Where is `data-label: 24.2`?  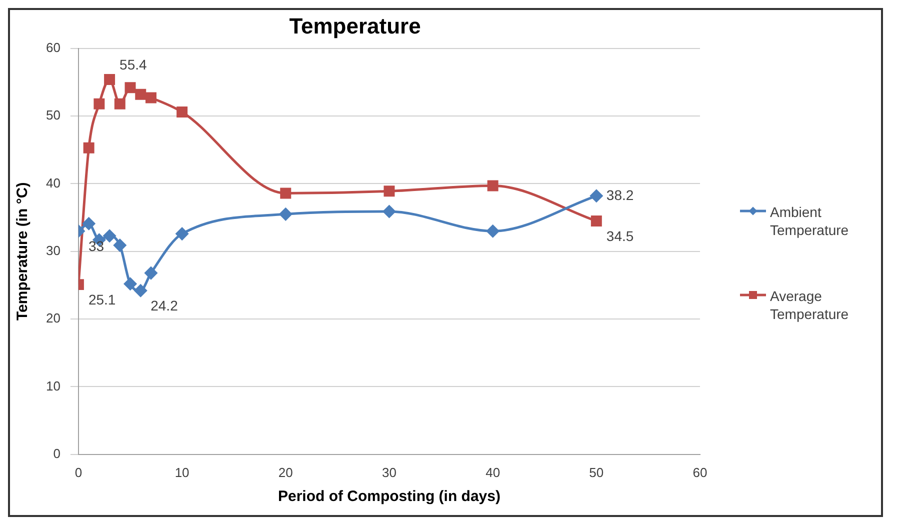
data-label: 24.2 is located at coordinates (164, 306).